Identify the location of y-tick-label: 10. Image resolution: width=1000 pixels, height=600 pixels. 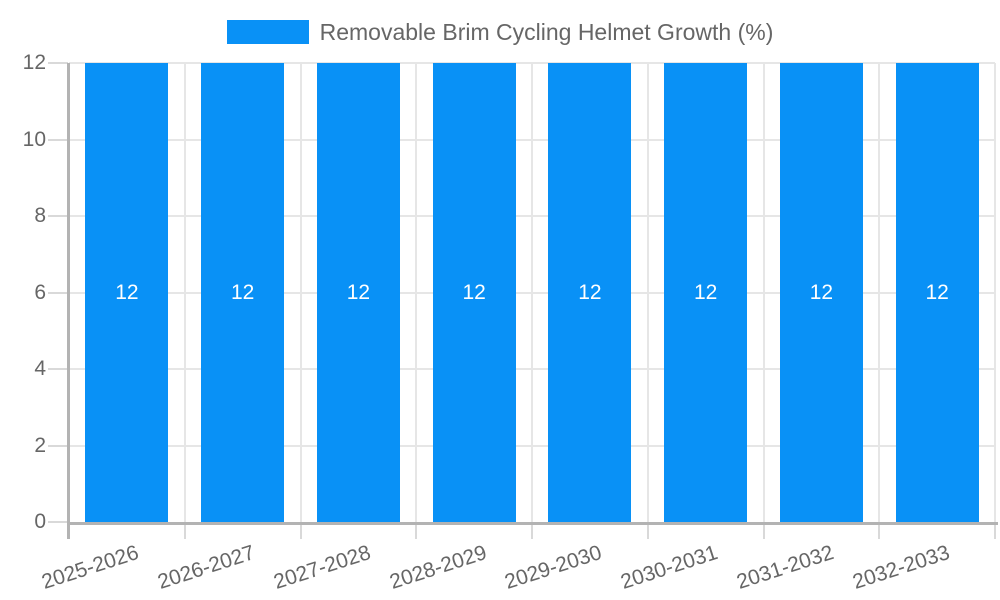
(34, 139).